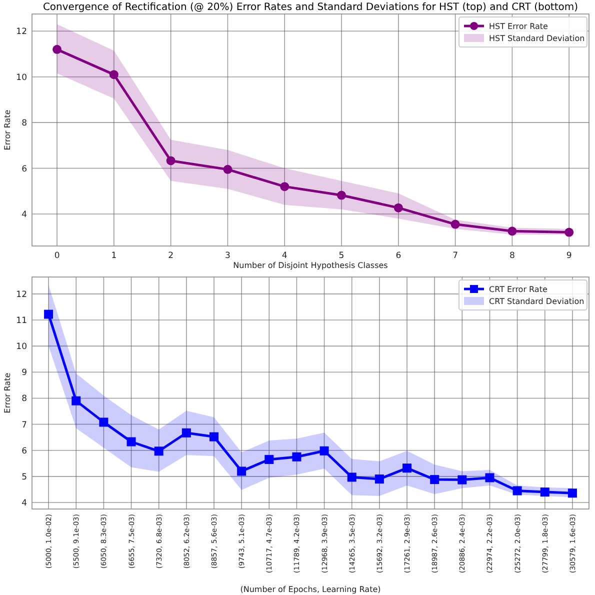  I want to click on y-tick-label: 11, so click(21, 321).